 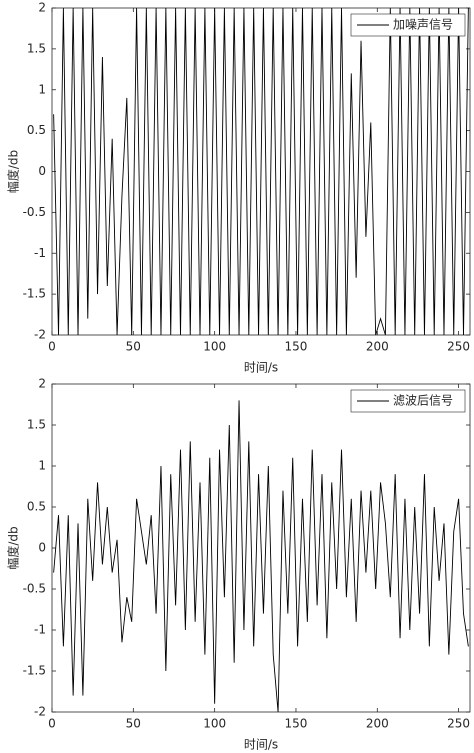 I want to click on legend: 加噪声信号, so click(x=408, y=25).